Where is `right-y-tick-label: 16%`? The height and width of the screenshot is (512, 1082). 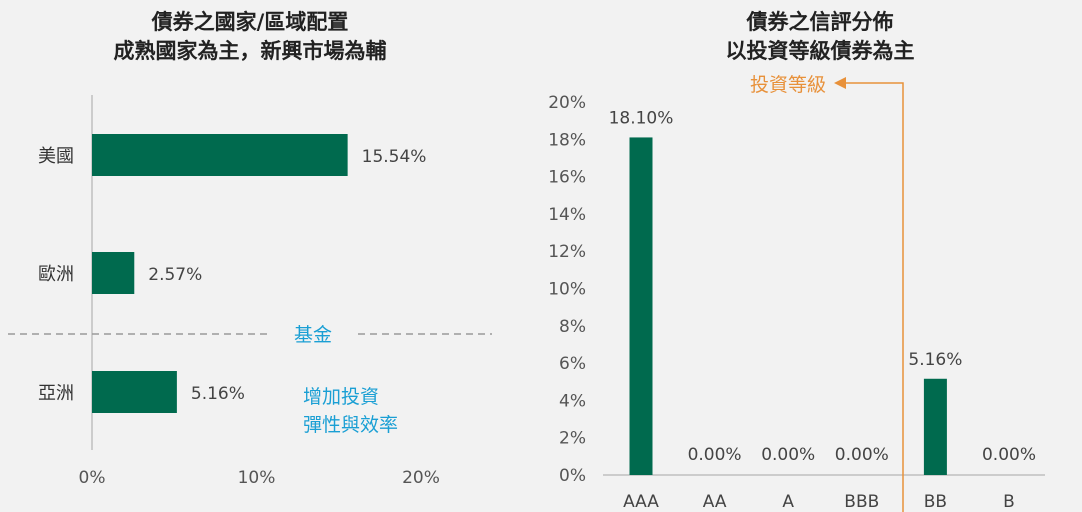 right-y-tick-label: 16% is located at coordinates (567, 178).